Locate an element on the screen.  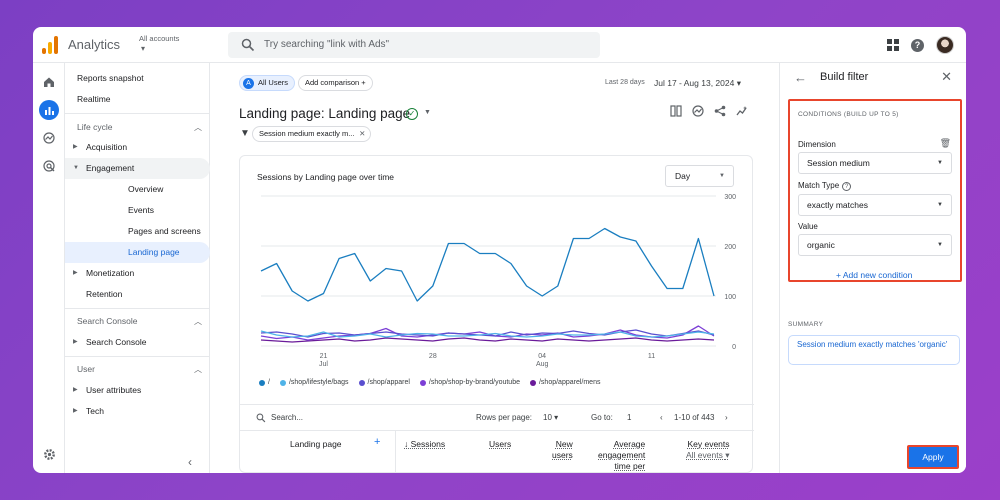
prev-page-icon: ‹ is located at coordinates (661, 417).